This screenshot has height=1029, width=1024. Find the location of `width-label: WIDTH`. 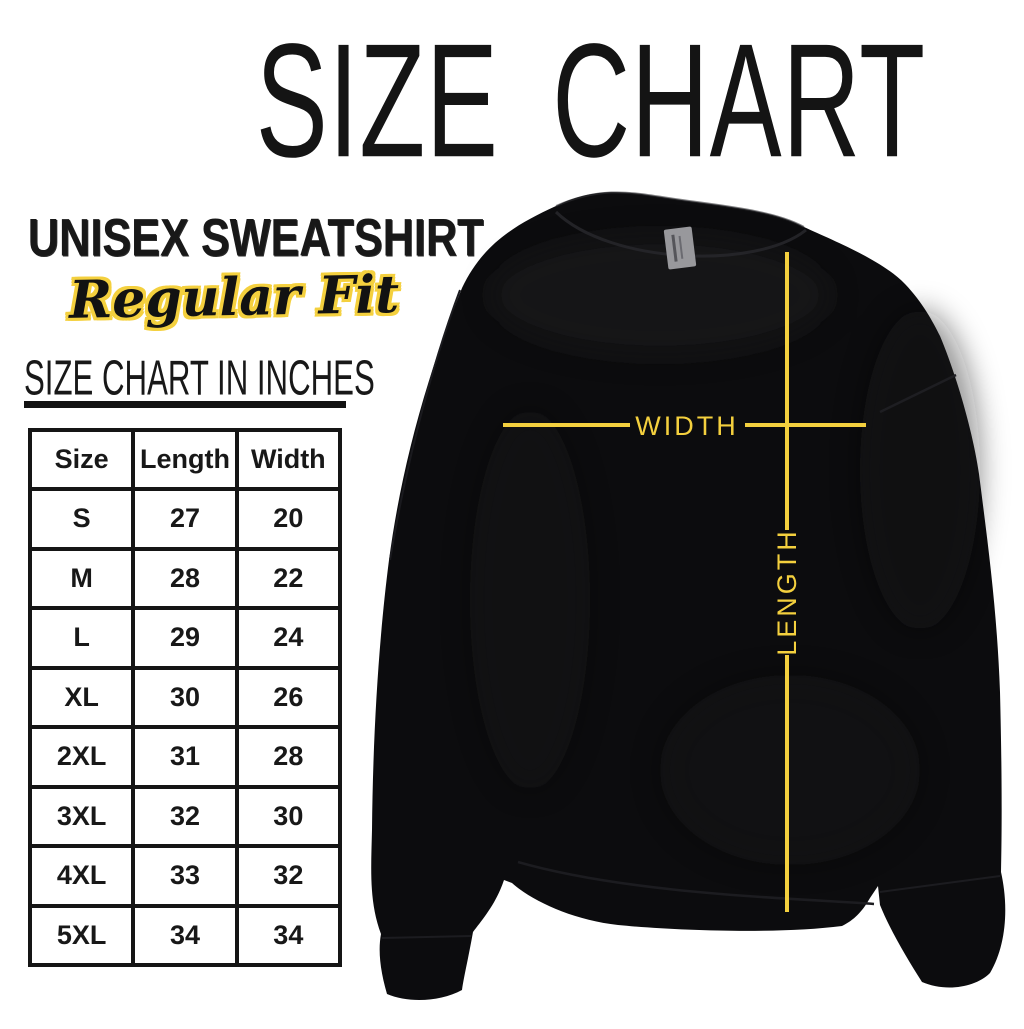

width-label: WIDTH is located at coordinates (686, 426).